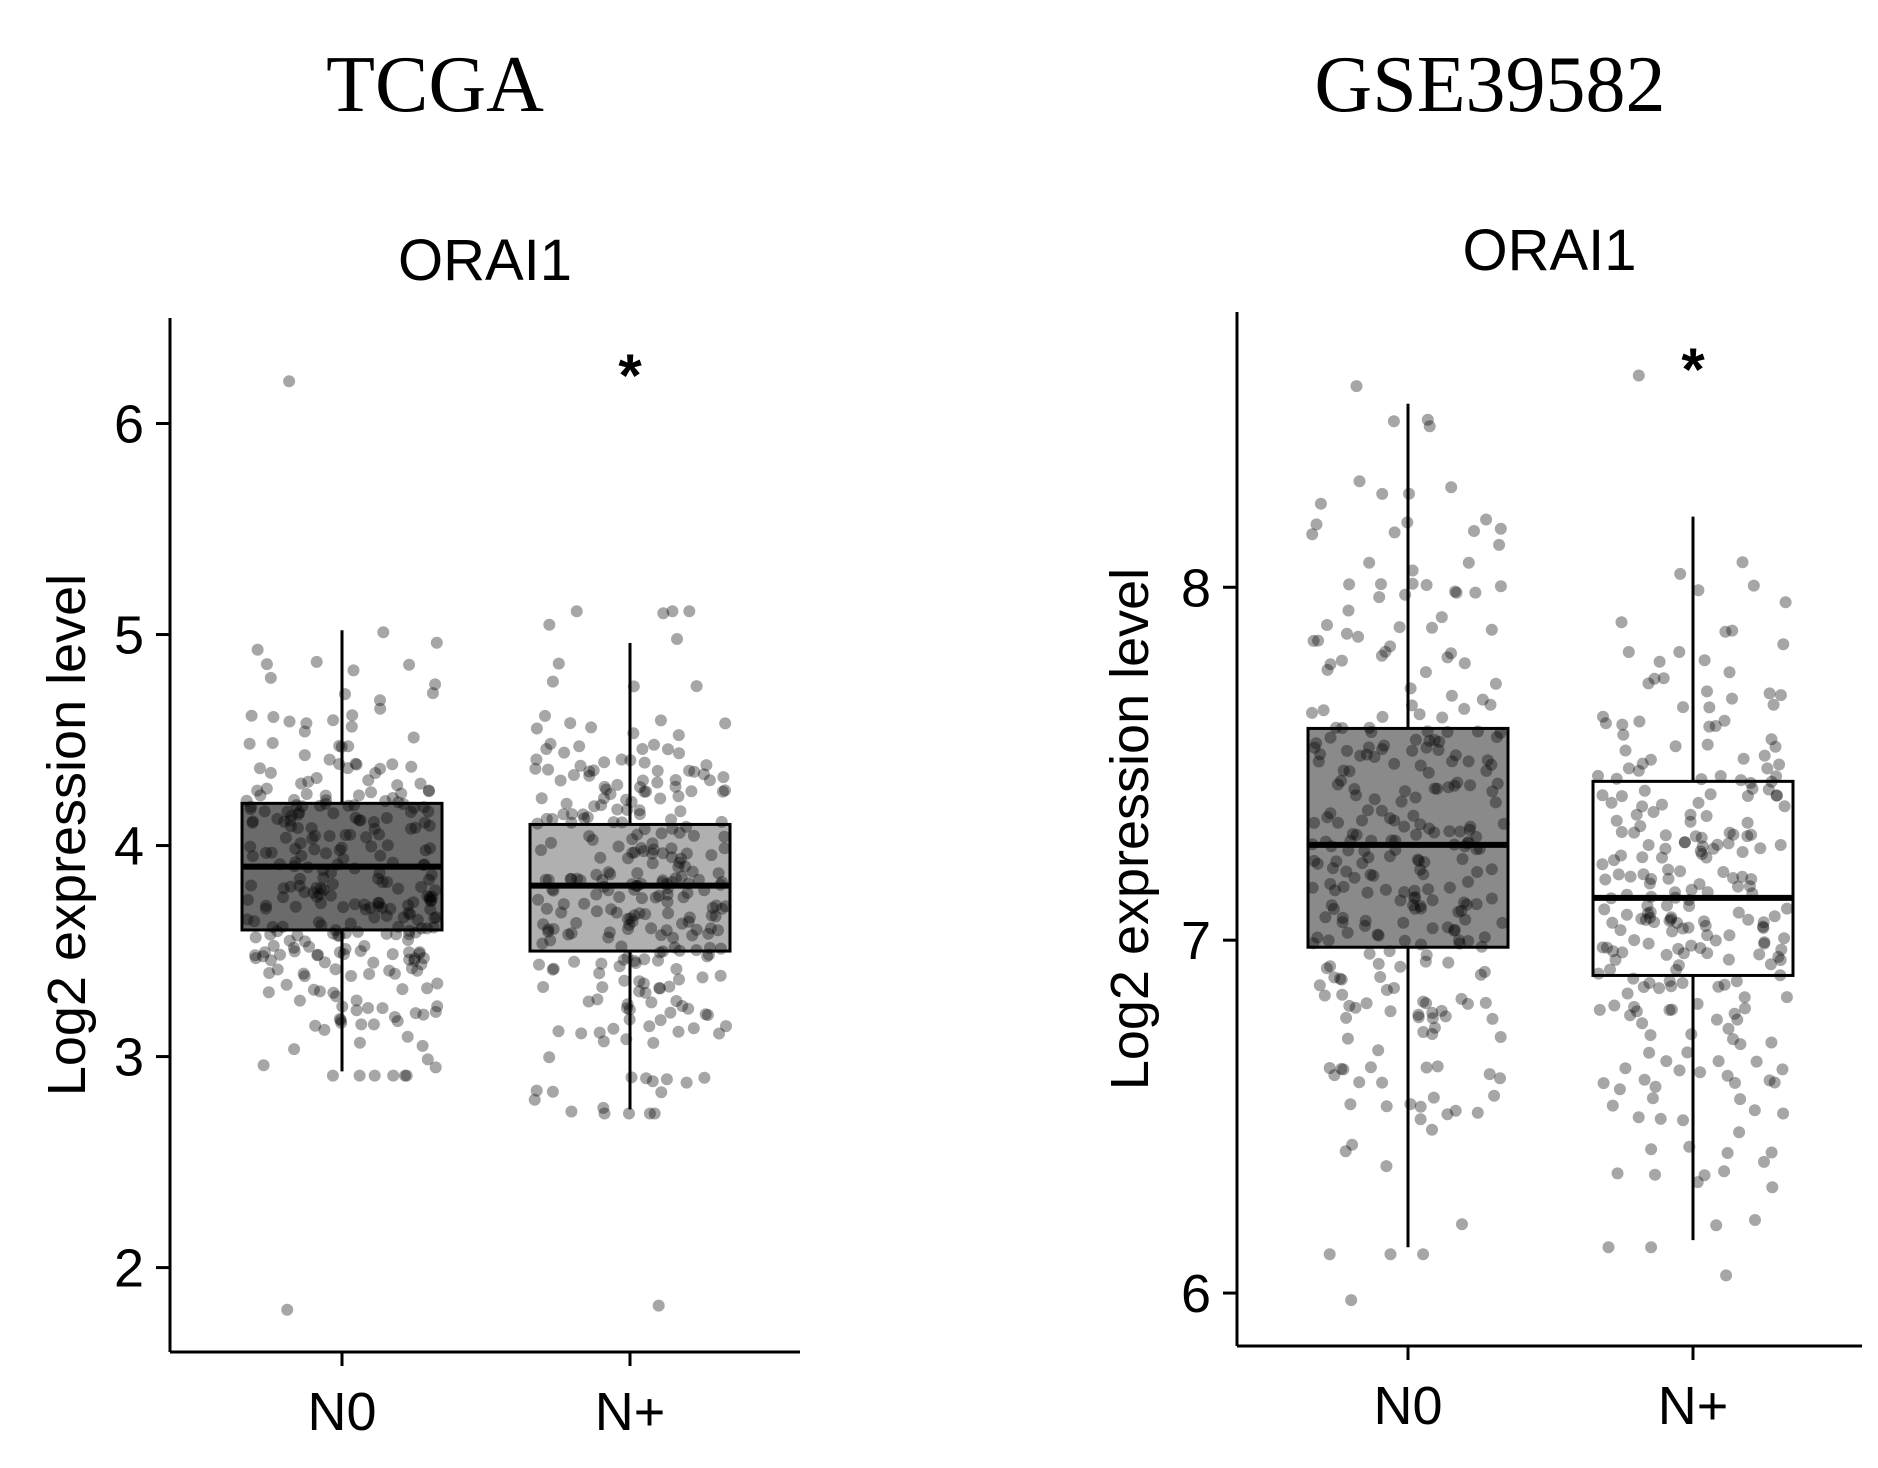  What do you see at coordinates (129, 636) in the screenshot?
I see `y-tick-label: 5` at bounding box center [129, 636].